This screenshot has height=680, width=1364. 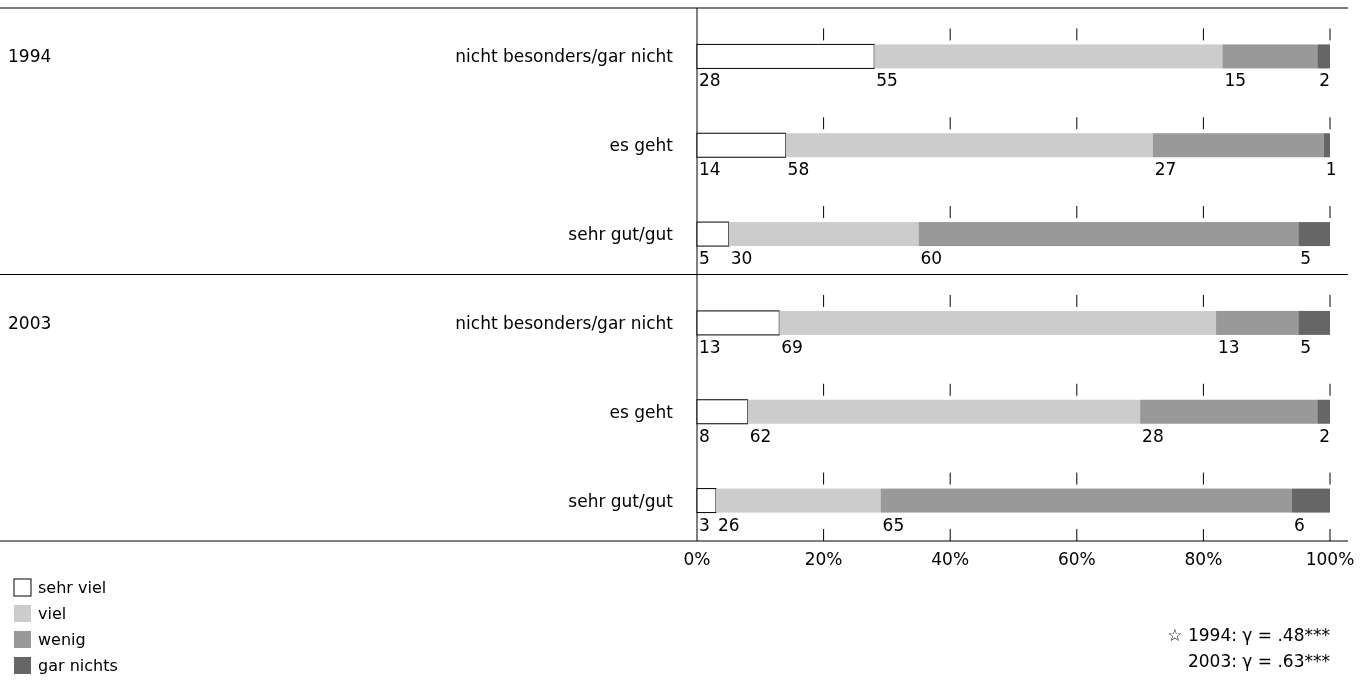 What do you see at coordinates (30, 322) in the screenshot?
I see `y-axis-title: 2003` at bounding box center [30, 322].